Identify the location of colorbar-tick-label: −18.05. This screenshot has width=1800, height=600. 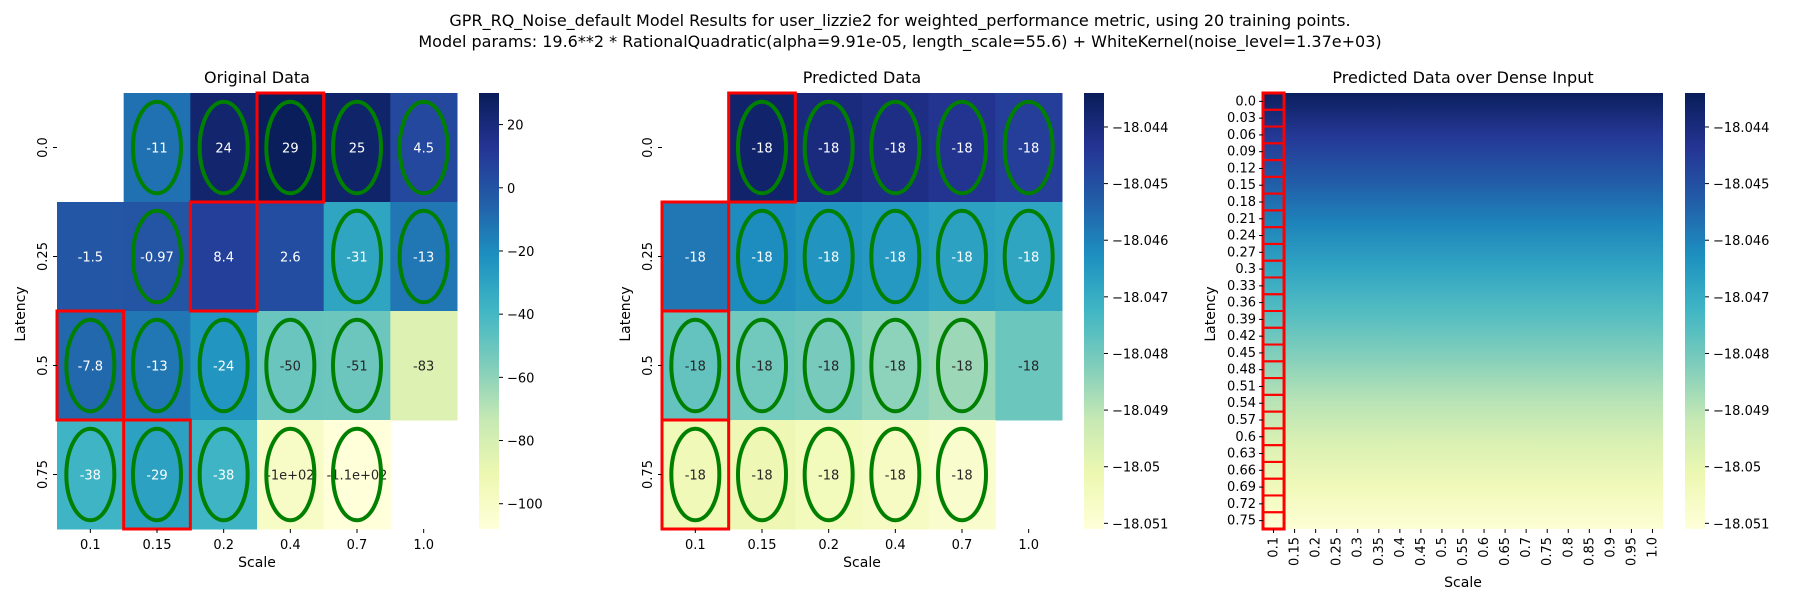
(1136, 468).